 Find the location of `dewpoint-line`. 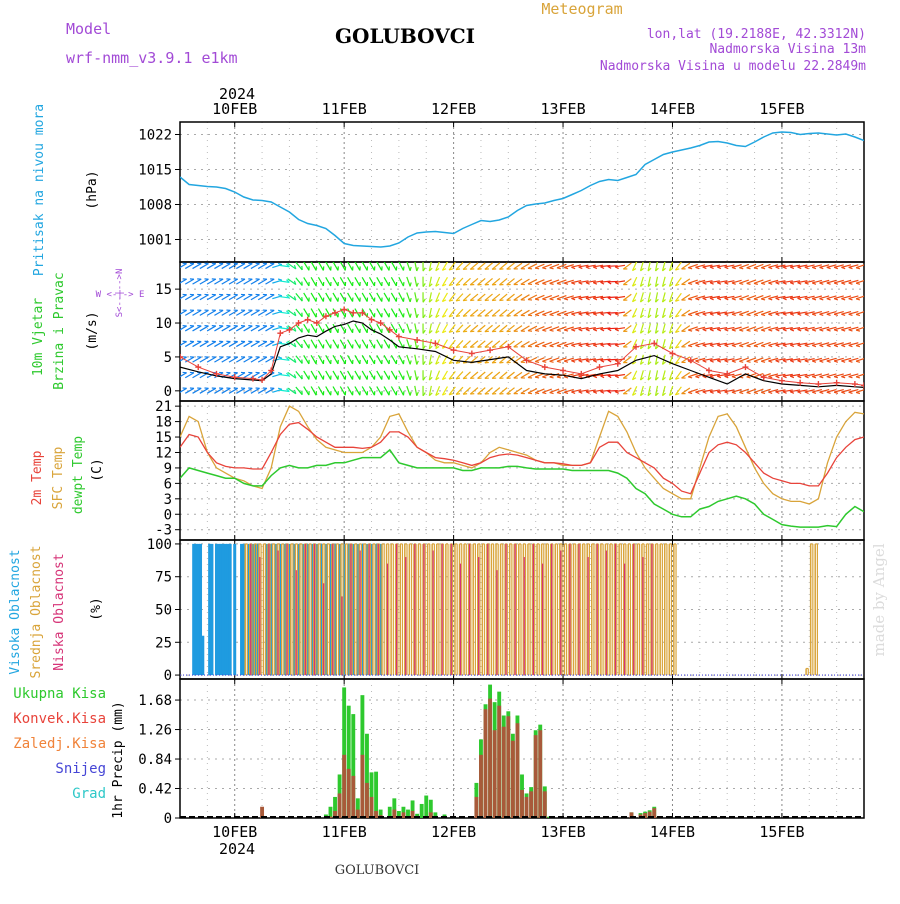

dewpoint-line is located at coordinates (522, 488).